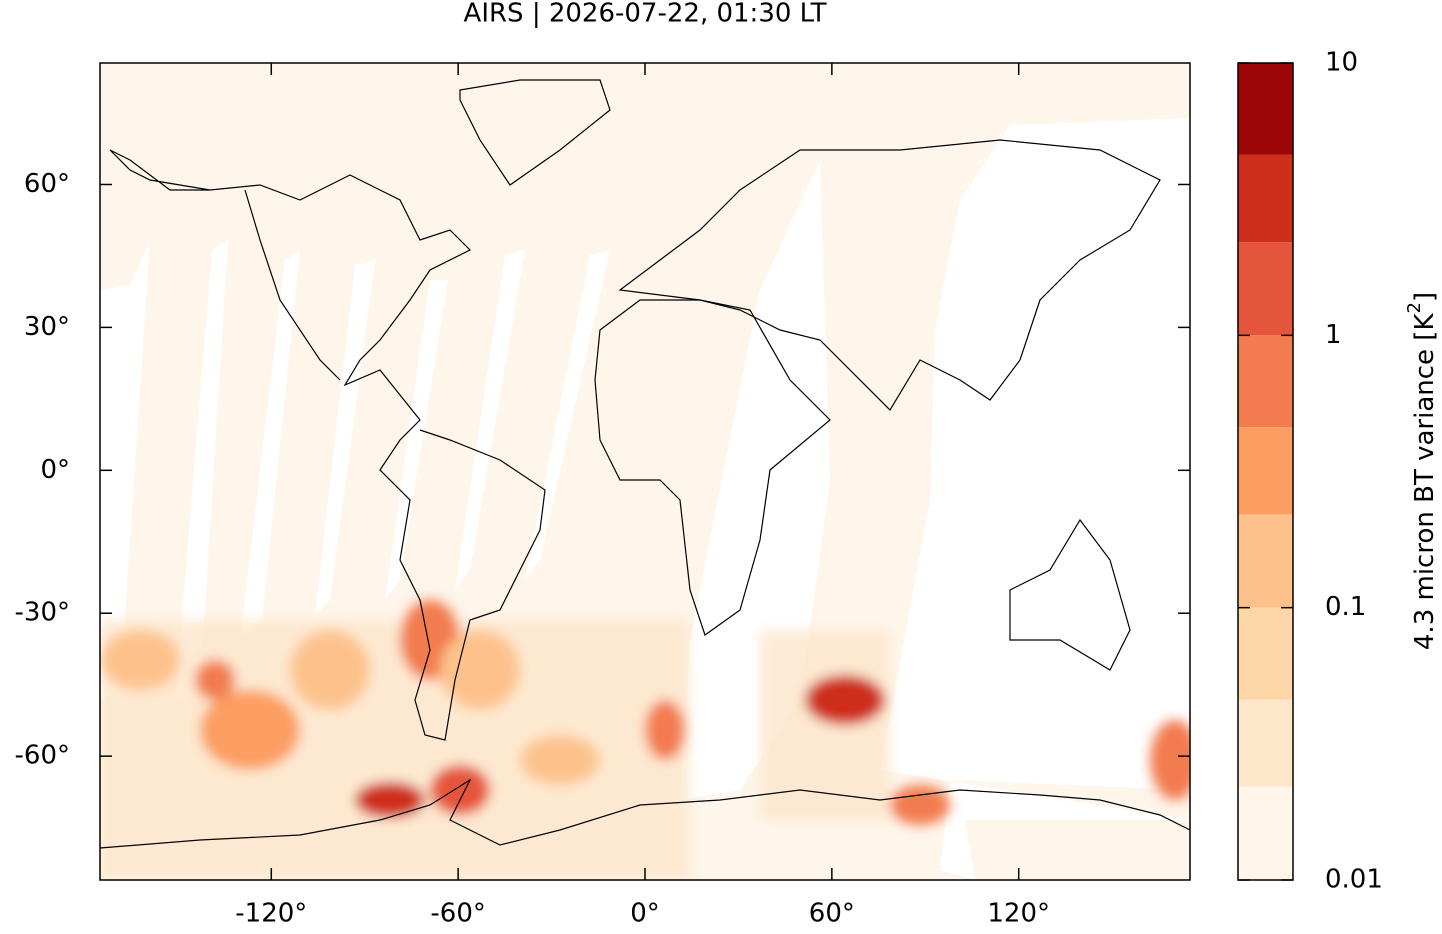 Image resolution: width=1442 pixels, height=934 pixels. I want to click on colorbar-label-text: 4.3 micron BT variance [K, so click(1425, 482).